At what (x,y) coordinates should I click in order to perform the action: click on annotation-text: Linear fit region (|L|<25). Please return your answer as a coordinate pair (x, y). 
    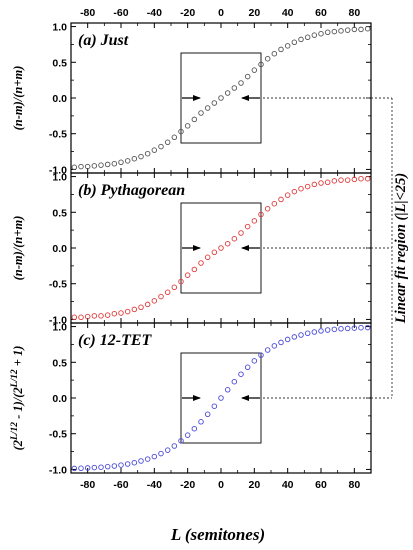
    Looking at the image, I should click on (401, 248).